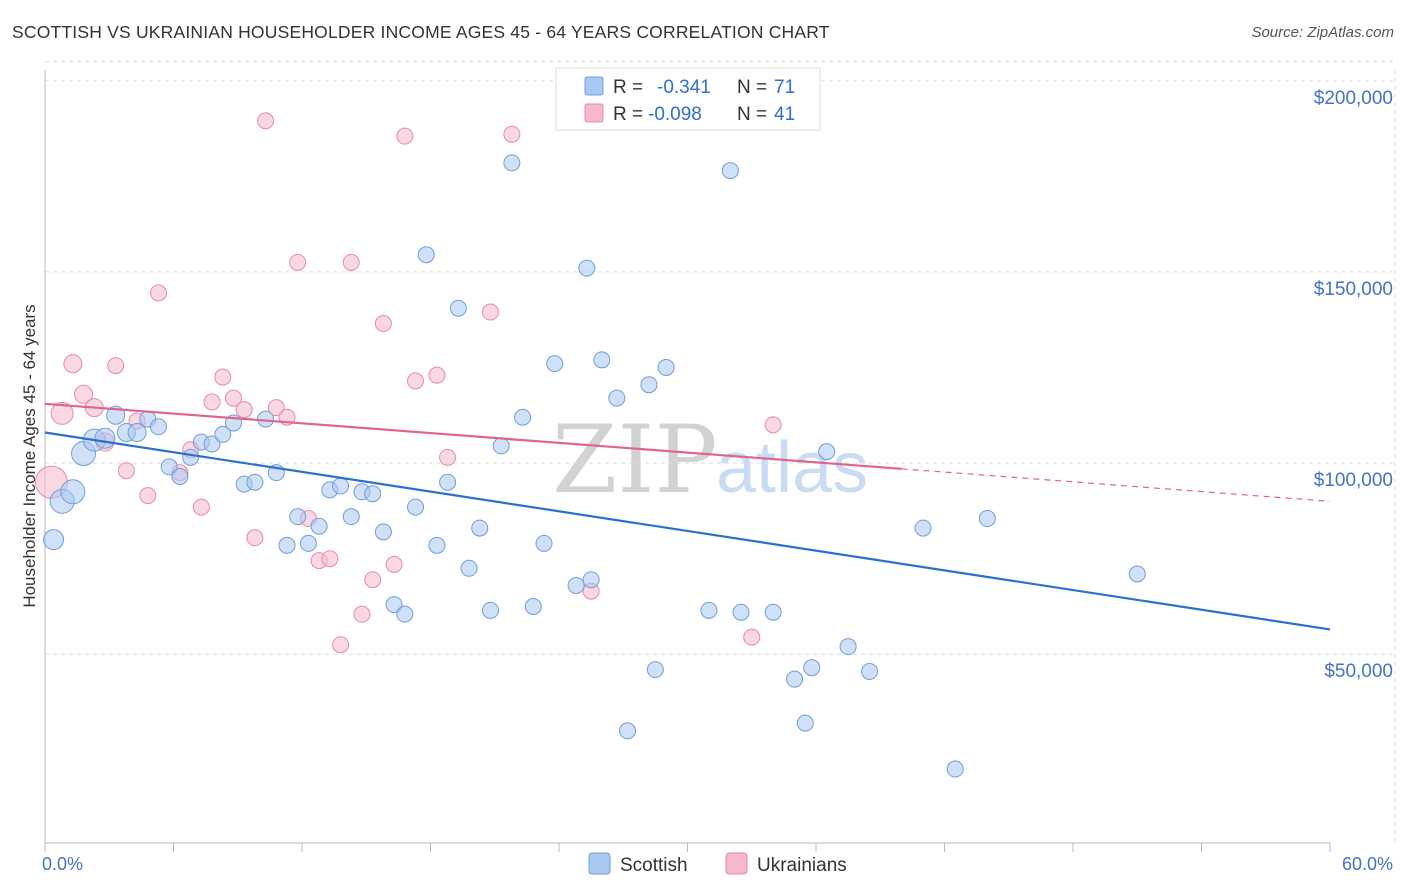  I want to click on y-tick-label-150k: $150,000, so click(1353, 289).